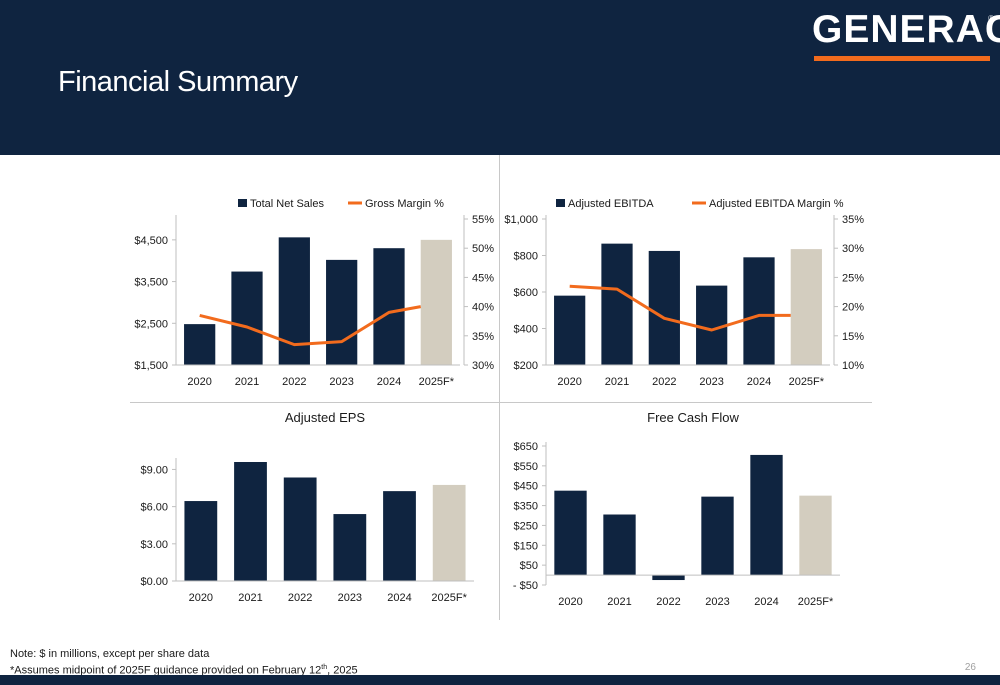 The height and width of the screenshot is (685, 1000). Describe the element at coordinates (449, 532) in the screenshot. I see `adjusted-eps-bar-2025f` at that location.